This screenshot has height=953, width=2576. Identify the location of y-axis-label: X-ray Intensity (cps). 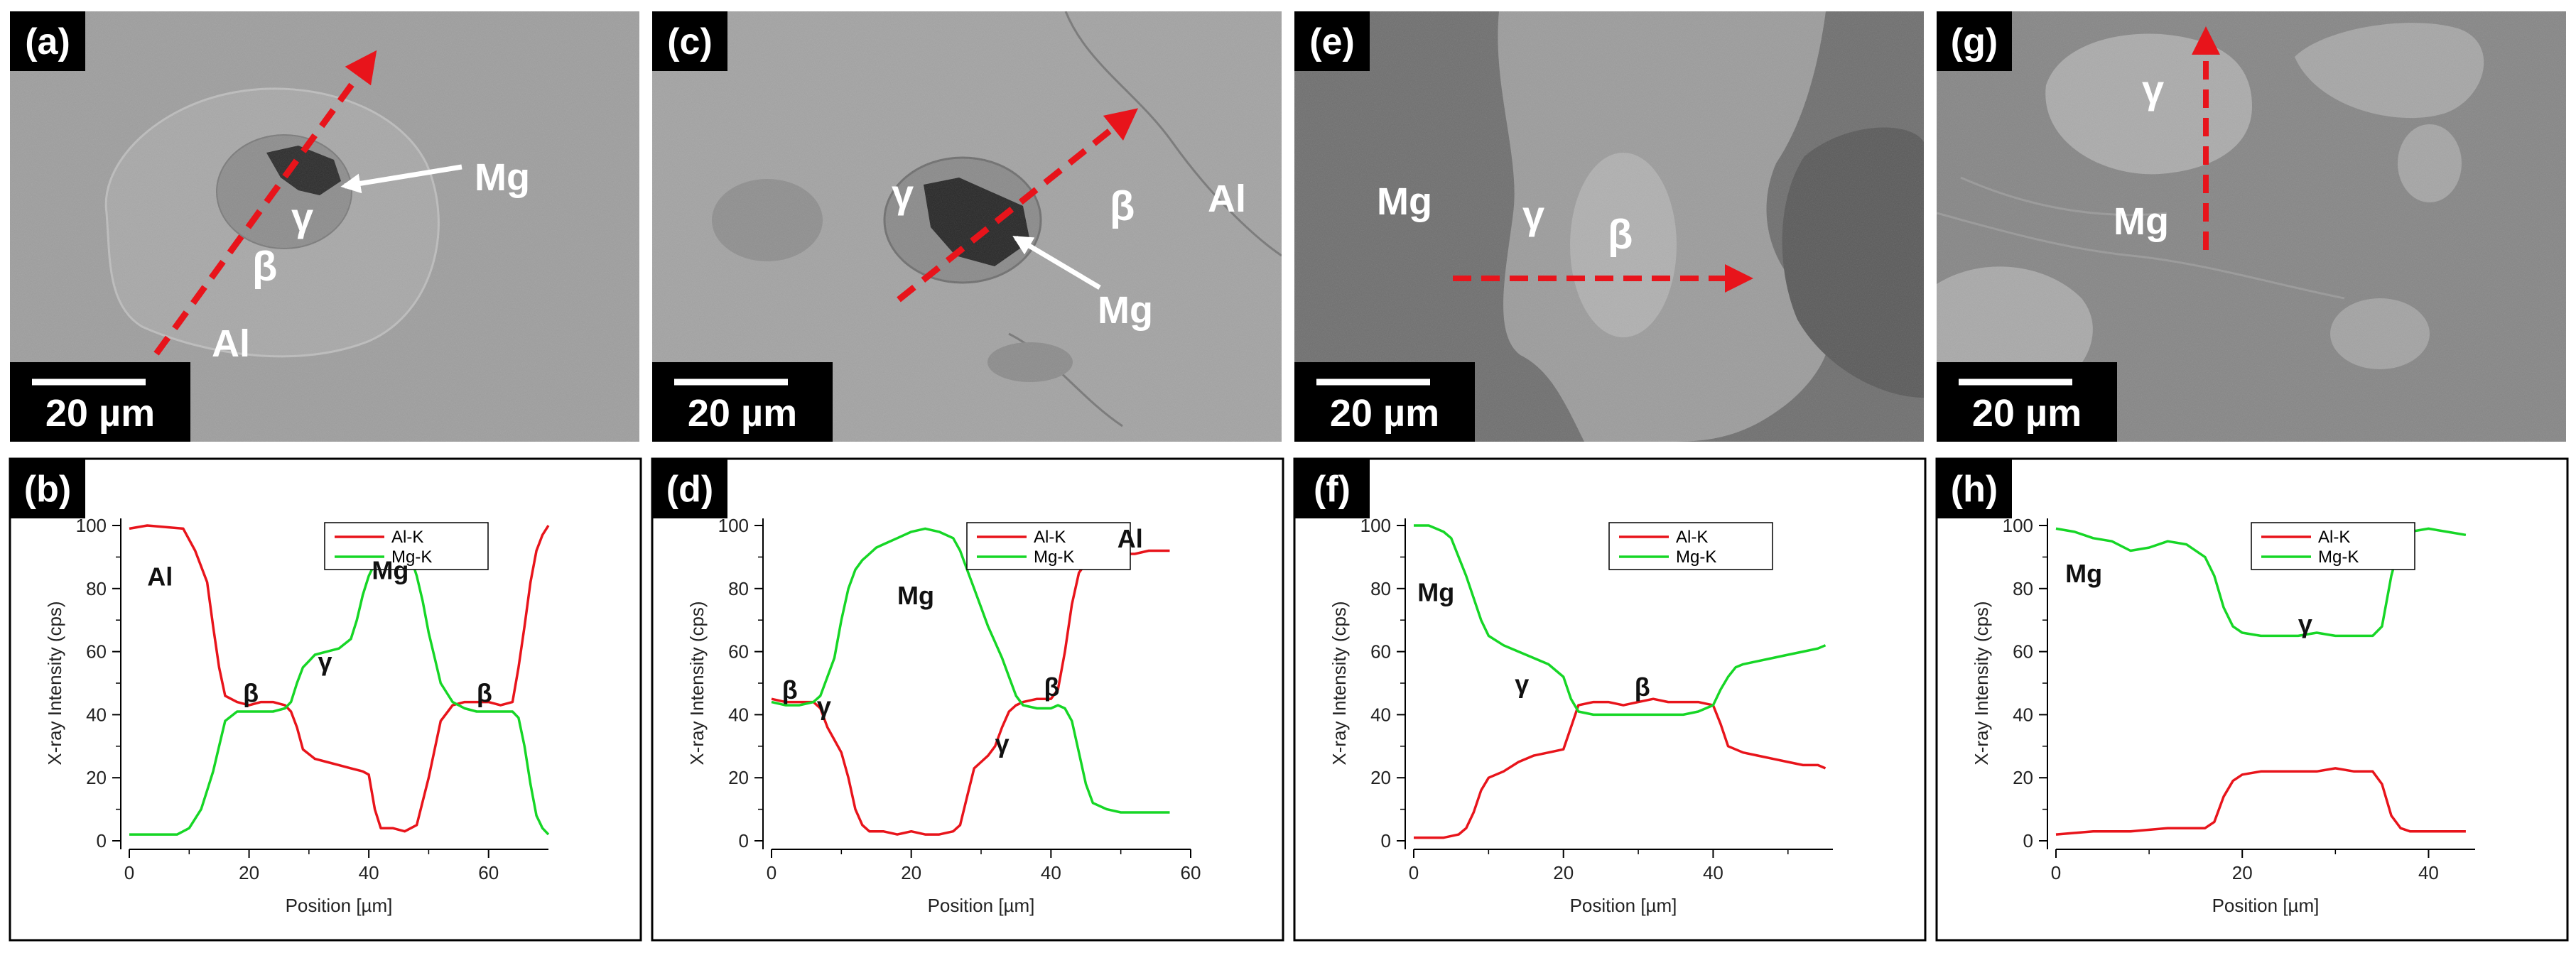
(697, 683).